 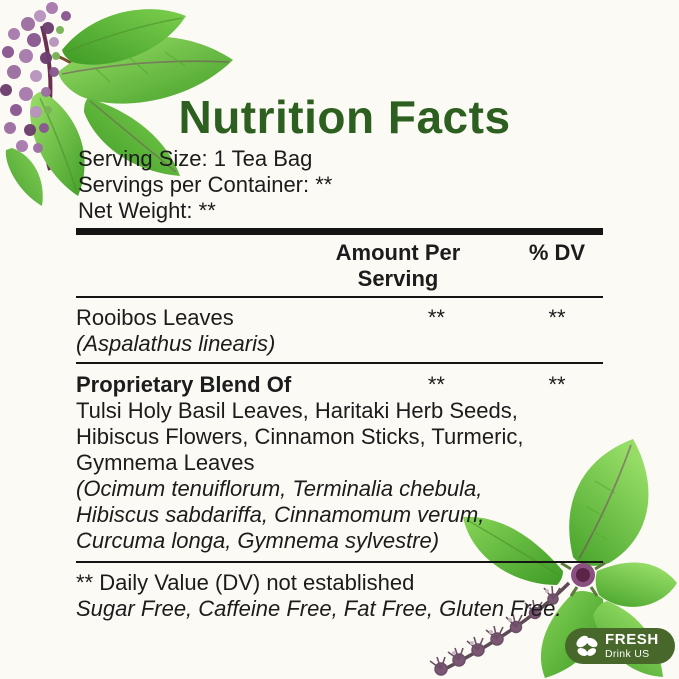 What do you see at coordinates (116, 104) in the screenshot?
I see `tulsi-plant-top-left-illustration` at bounding box center [116, 104].